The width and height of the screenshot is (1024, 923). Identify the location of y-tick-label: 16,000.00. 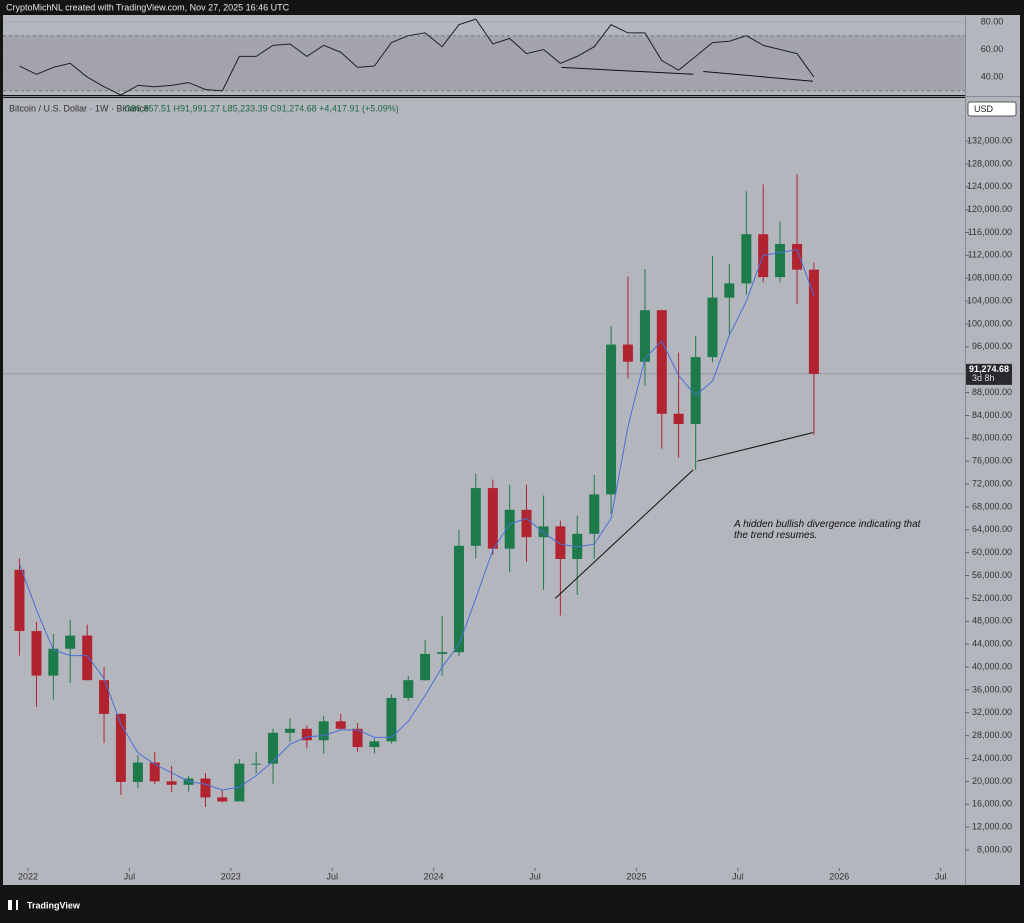
(992, 804).